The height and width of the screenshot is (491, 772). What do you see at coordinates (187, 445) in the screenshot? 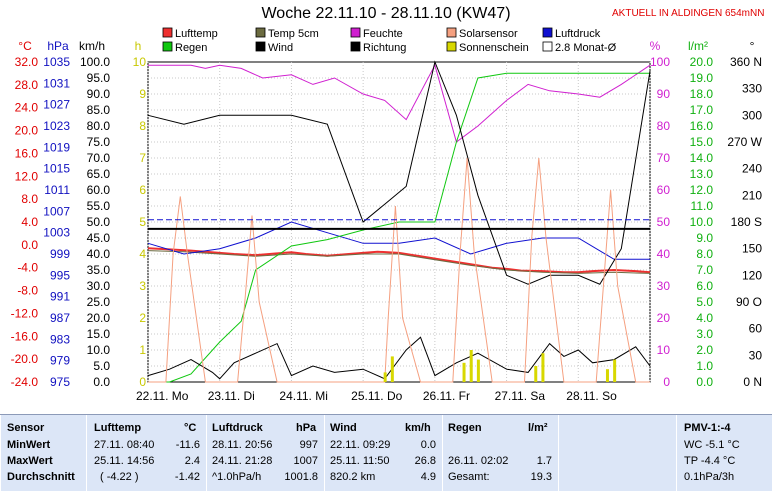
I see `lufttemp-min-value: -11.6` at bounding box center [187, 445].